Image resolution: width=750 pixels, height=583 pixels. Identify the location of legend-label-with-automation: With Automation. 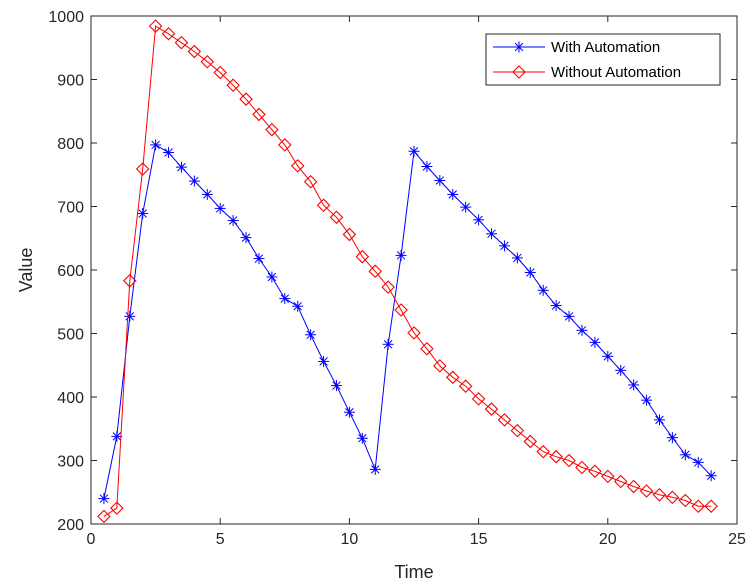
(605, 47).